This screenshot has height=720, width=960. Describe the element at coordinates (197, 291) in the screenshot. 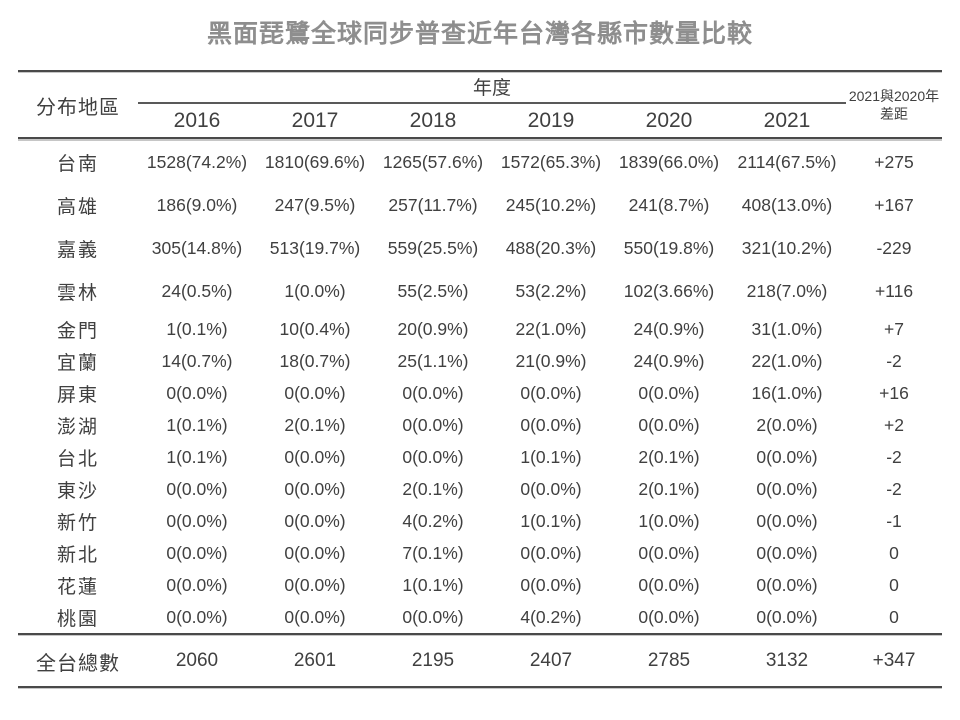

I see `count-value: 24(0.5%)` at that location.